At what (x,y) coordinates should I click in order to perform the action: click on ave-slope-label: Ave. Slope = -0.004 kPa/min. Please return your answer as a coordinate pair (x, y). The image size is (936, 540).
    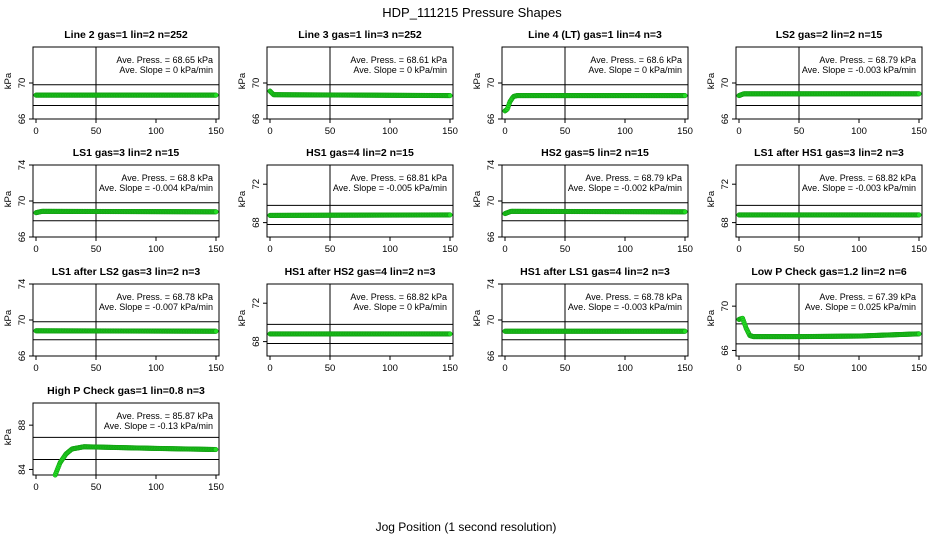
    Looking at the image, I should click on (156, 188).